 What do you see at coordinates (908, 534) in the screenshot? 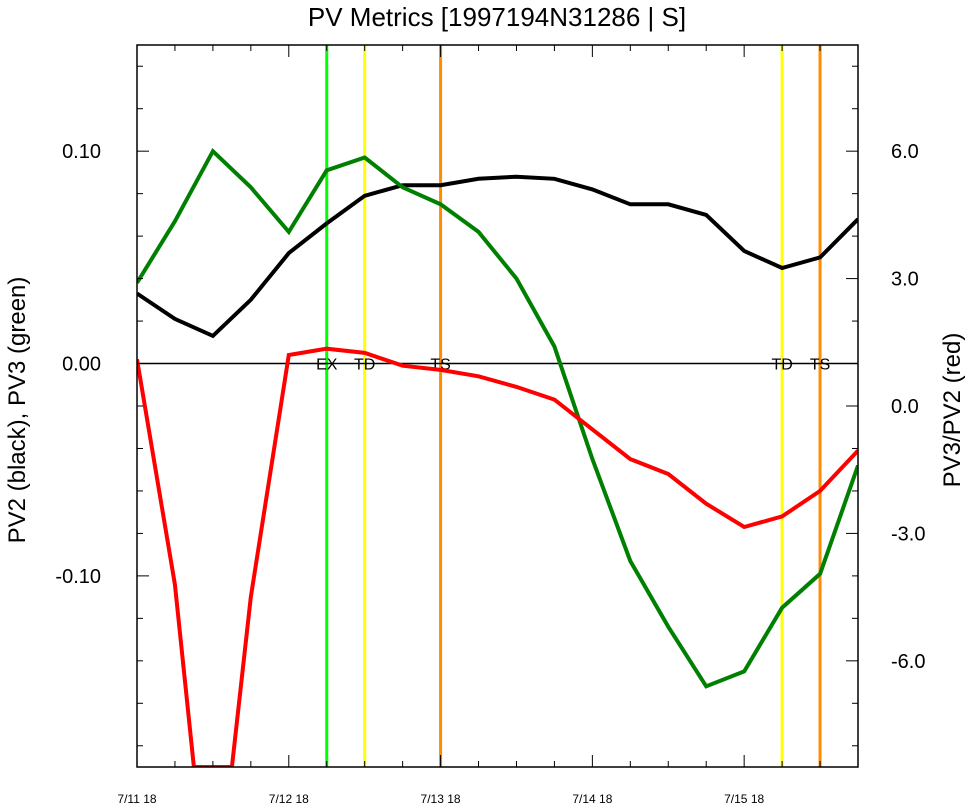
I see `y-right-tick-label-3: -3.0` at bounding box center [908, 534].